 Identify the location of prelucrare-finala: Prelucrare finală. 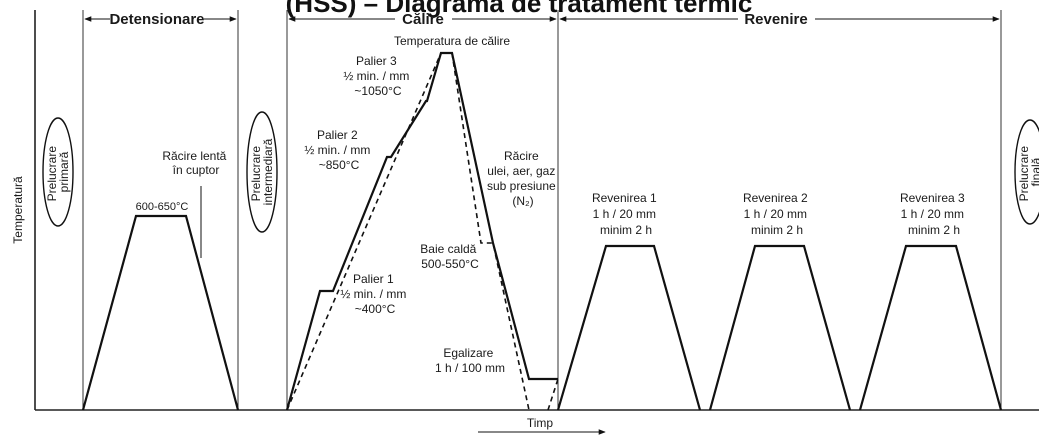
(1026, 172).